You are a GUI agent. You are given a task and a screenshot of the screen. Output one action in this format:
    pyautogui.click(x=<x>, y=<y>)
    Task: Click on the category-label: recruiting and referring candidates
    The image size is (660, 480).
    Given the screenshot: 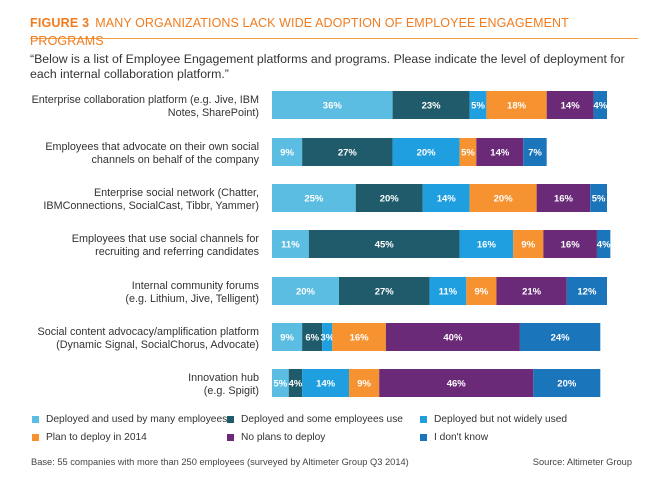 What is the action you would take?
    pyautogui.click(x=177, y=252)
    